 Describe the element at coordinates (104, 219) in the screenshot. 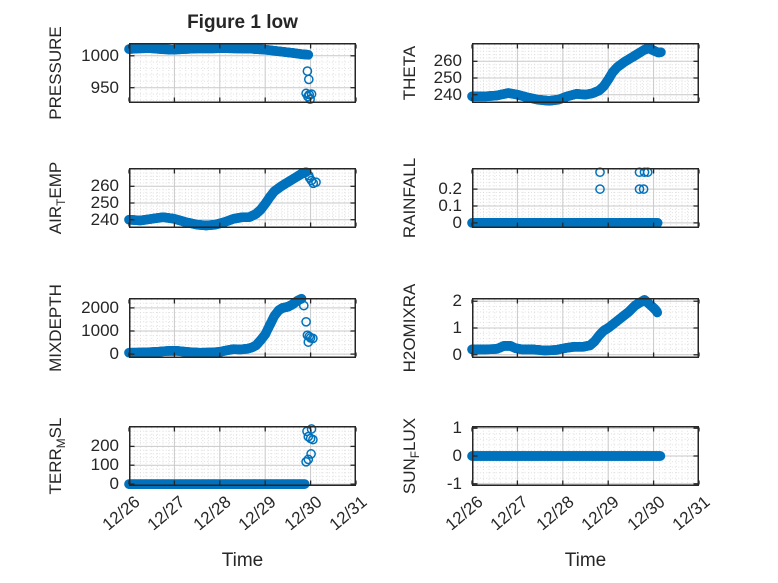

I see `y-tick-label-air-temp: 240` at that location.